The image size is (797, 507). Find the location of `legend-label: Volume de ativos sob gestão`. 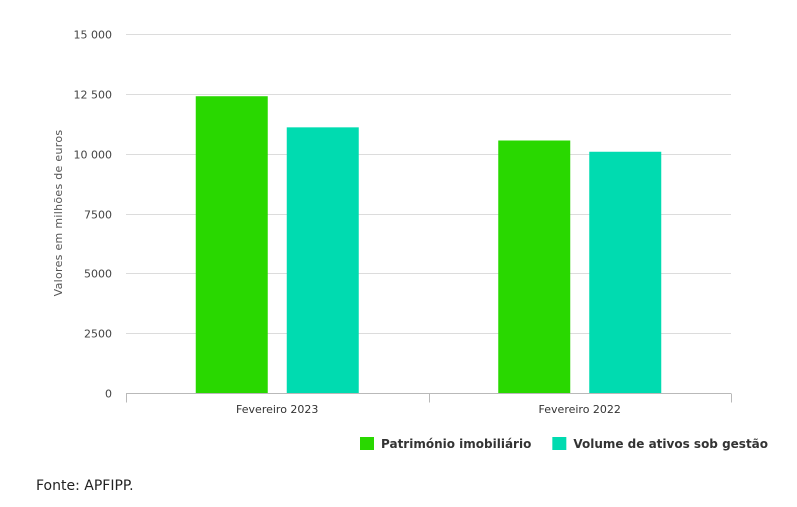

legend-label: Volume de ativos sob gestão is located at coordinates (670, 444).